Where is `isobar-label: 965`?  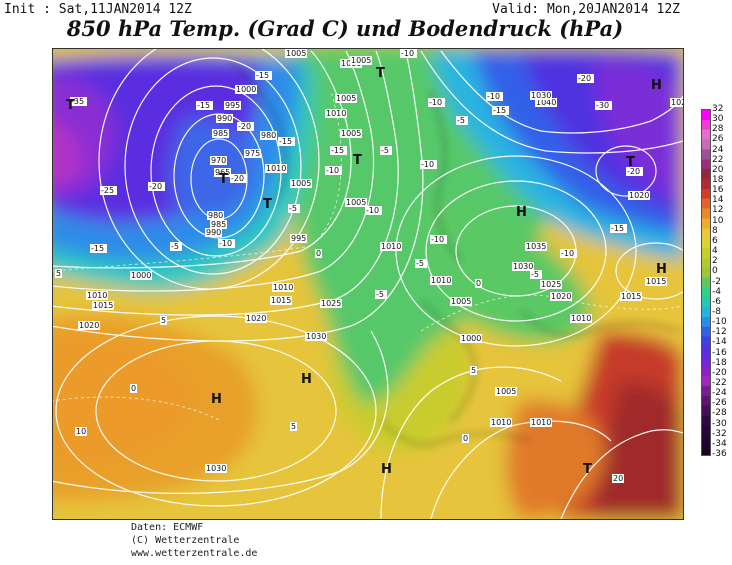
isobar-label: 965 is located at coordinates (222, 172).